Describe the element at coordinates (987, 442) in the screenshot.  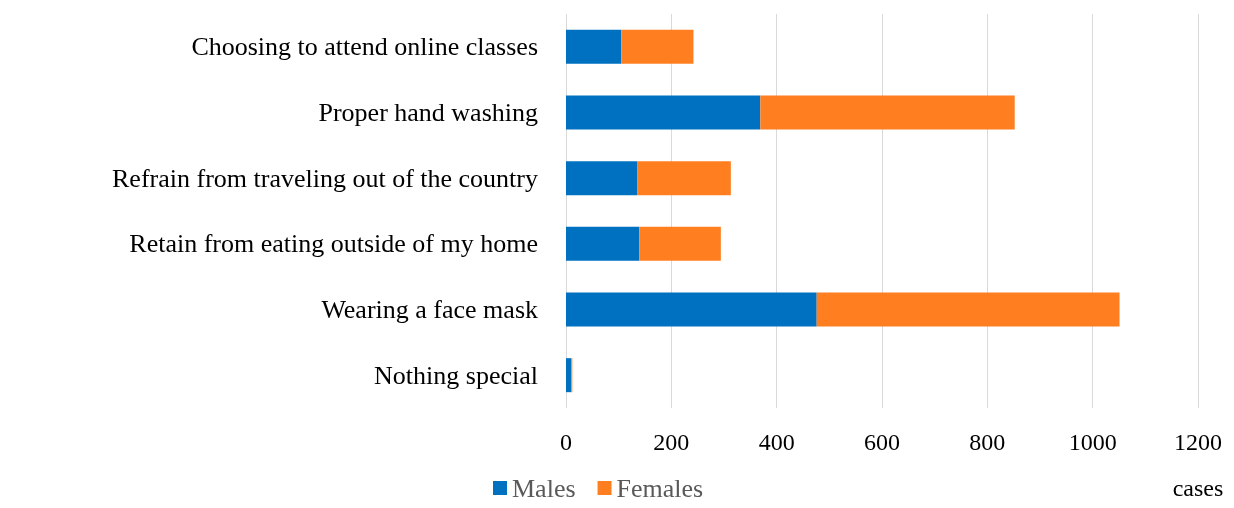
I see `x-tick-label: 800` at that location.